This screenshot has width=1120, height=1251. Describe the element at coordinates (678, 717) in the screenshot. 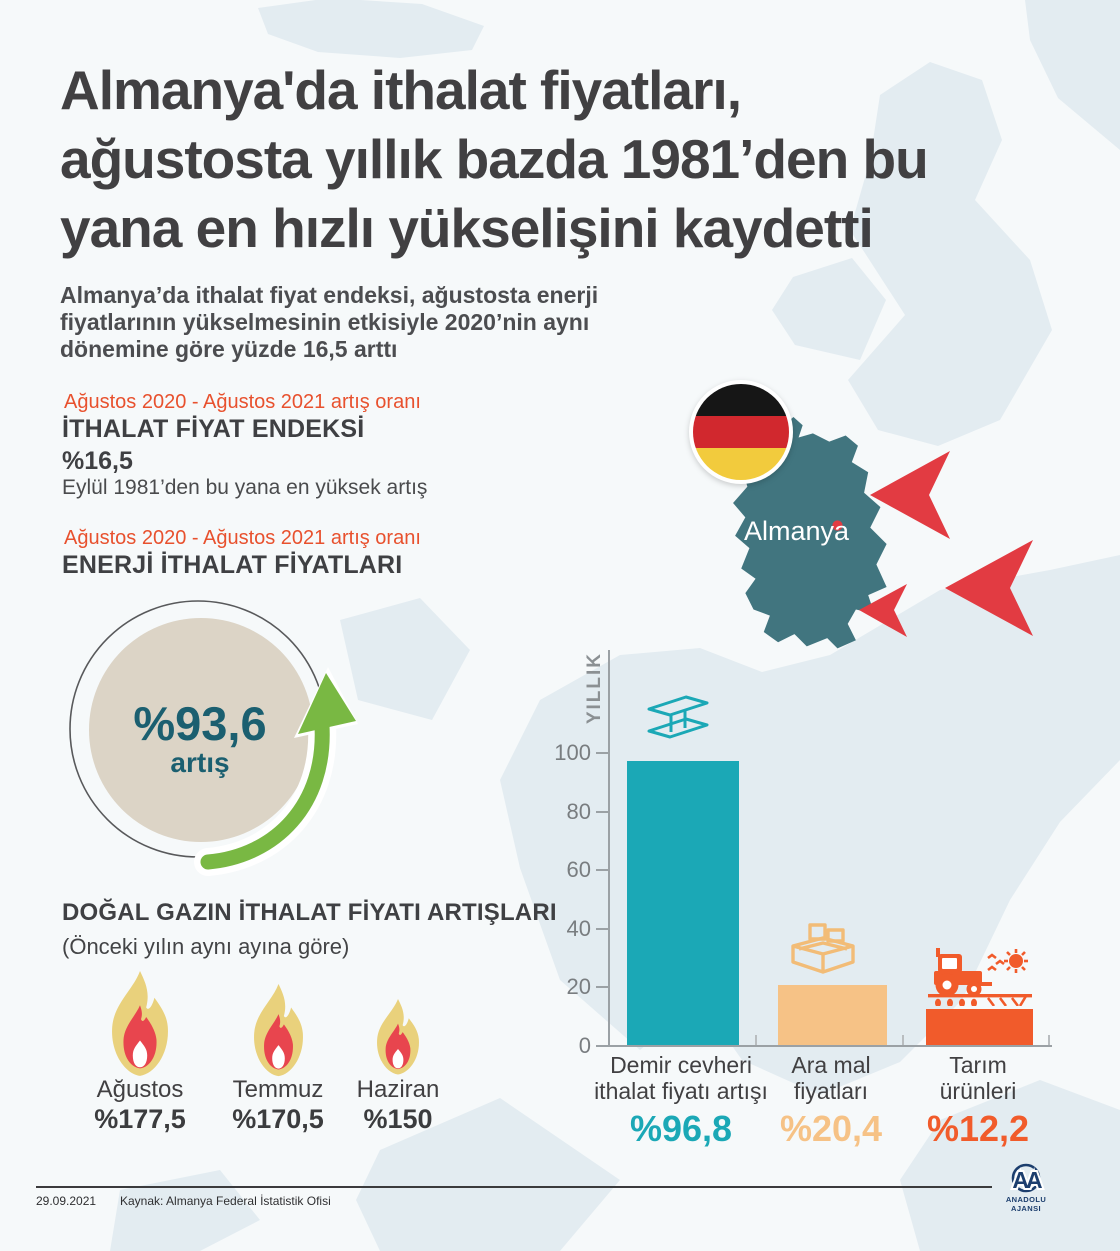

I see `steel-beam-icon` at that location.